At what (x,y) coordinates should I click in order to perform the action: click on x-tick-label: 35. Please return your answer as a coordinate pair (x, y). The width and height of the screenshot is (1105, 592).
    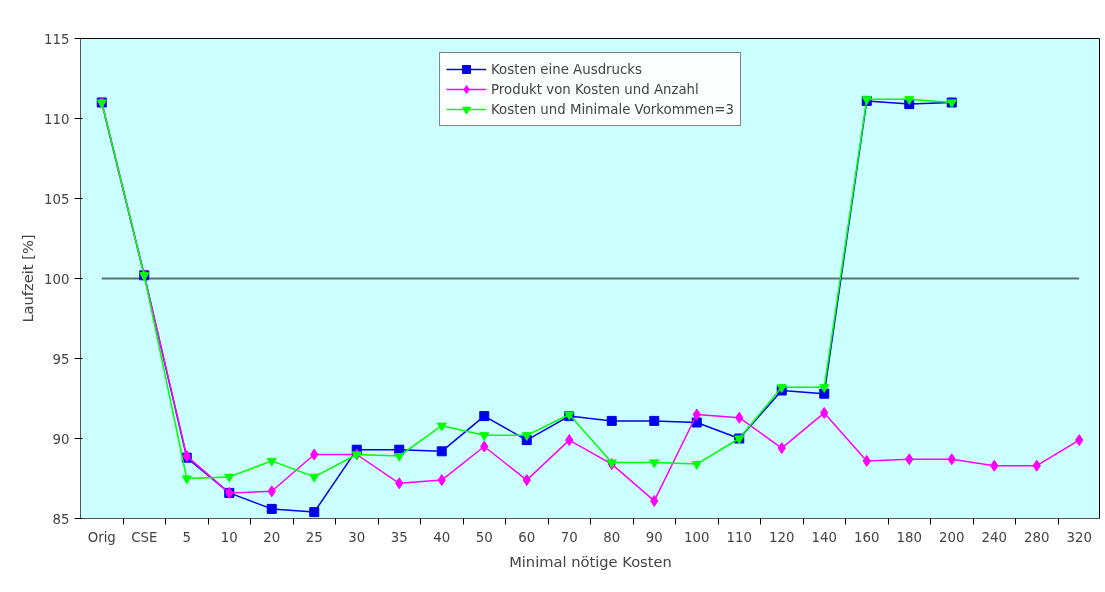
    Looking at the image, I should click on (399, 537).